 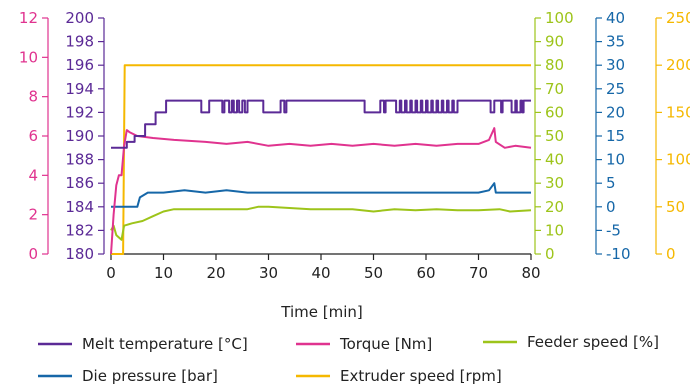 What do you see at coordinates (33, 175) in the screenshot?
I see `torque-tick-label: 4` at bounding box center [33, 175].